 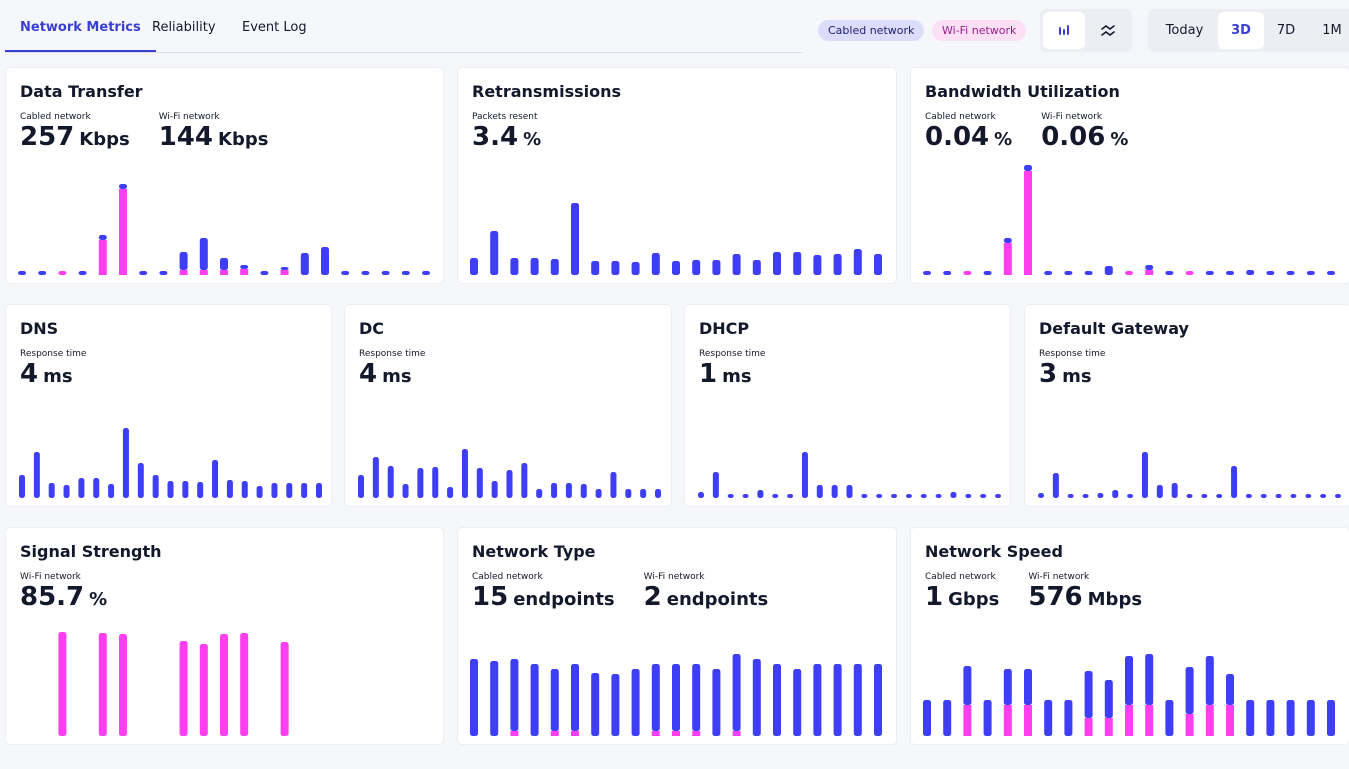 I want to click on legend-pill: Wi-Fi network, so click(x=979, y=30).